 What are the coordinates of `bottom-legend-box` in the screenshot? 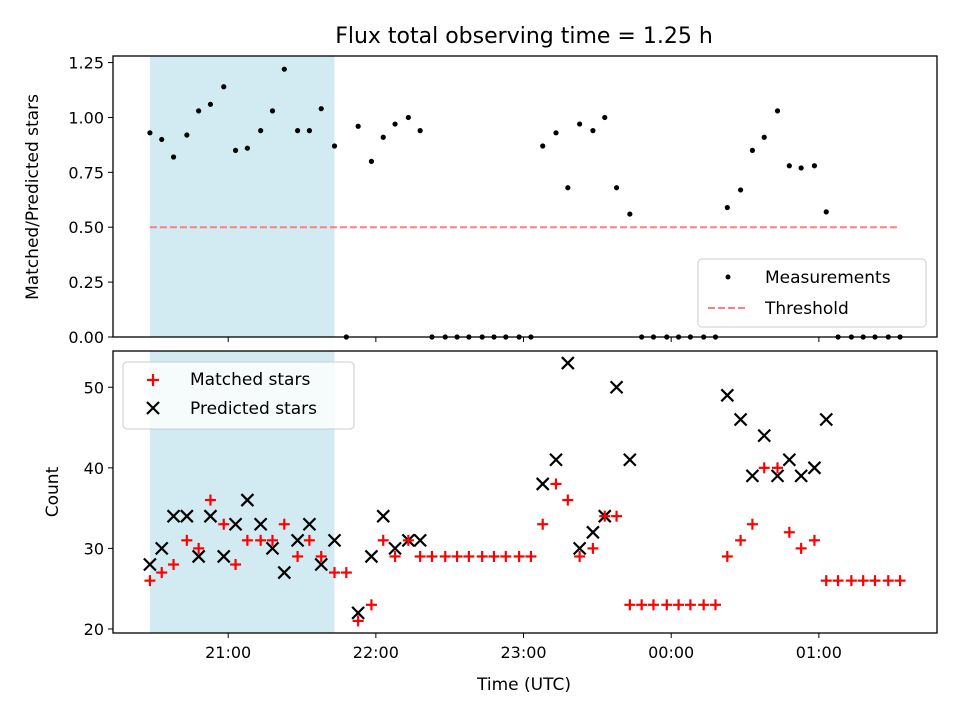 It's located at (238, 395).